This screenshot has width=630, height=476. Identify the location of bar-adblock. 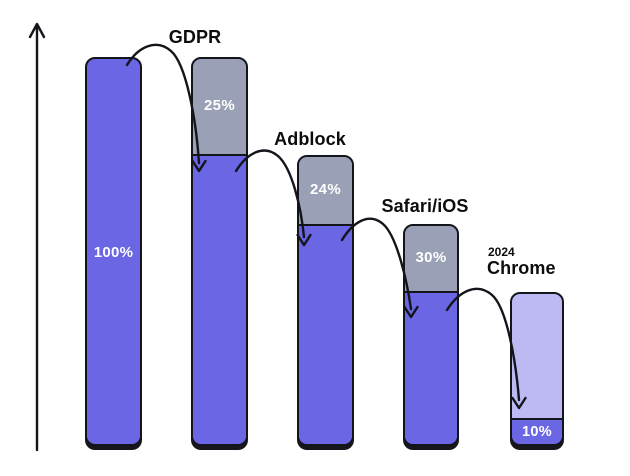
(325, 300).